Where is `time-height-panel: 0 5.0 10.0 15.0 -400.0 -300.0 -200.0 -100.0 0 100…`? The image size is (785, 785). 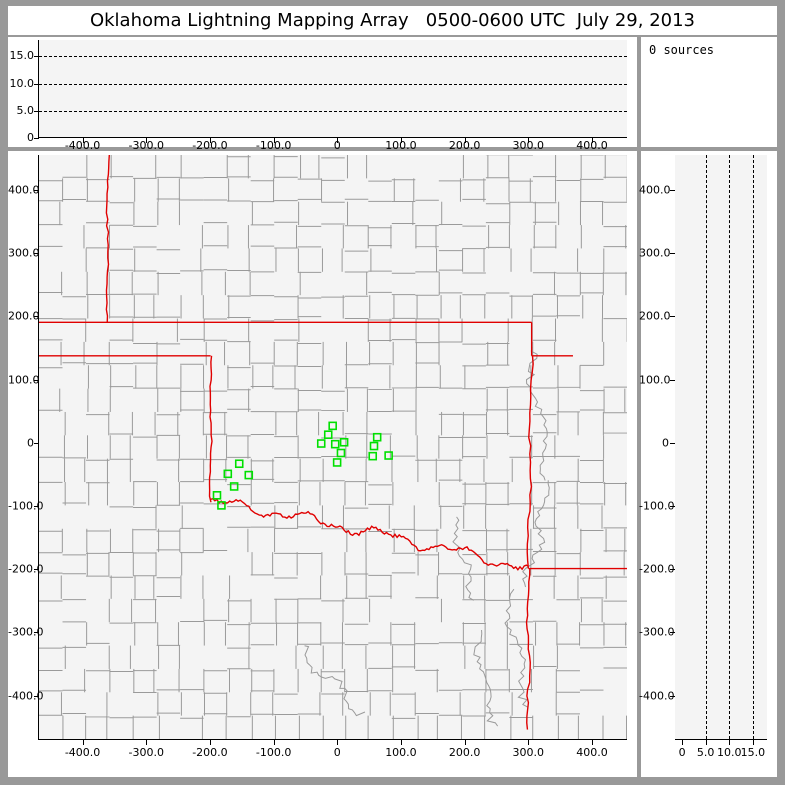 time-height-panel: 0 5.0 10.0 15.0 -400.0 -300.0 -200.0 -100.0 0 100… is located at coordinates (322, 94).